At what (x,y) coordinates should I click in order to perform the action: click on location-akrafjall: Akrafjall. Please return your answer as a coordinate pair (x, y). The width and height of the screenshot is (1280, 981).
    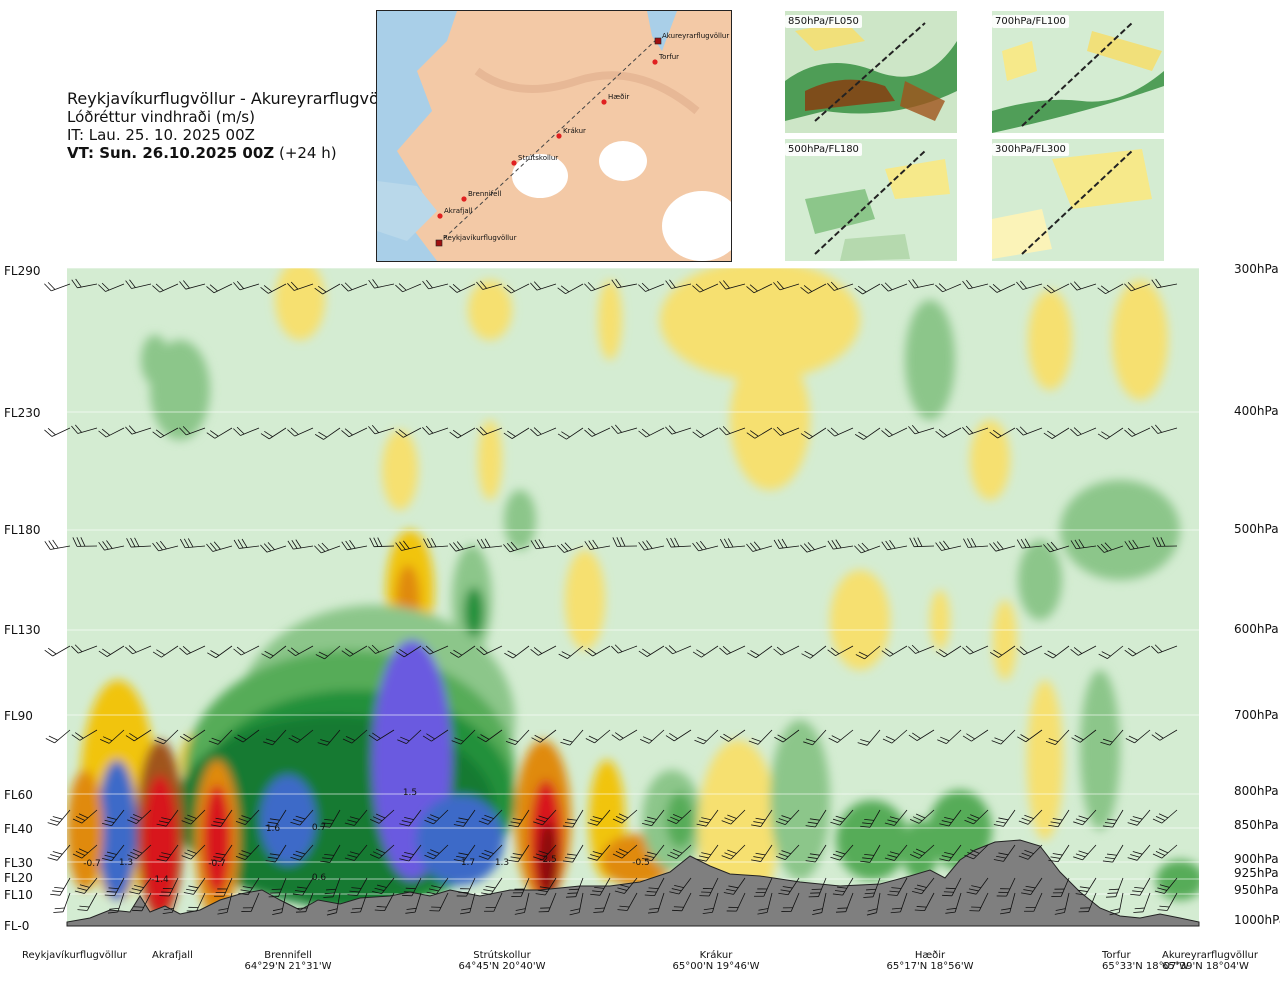
    Looking at the image, I should click on (172, 955).